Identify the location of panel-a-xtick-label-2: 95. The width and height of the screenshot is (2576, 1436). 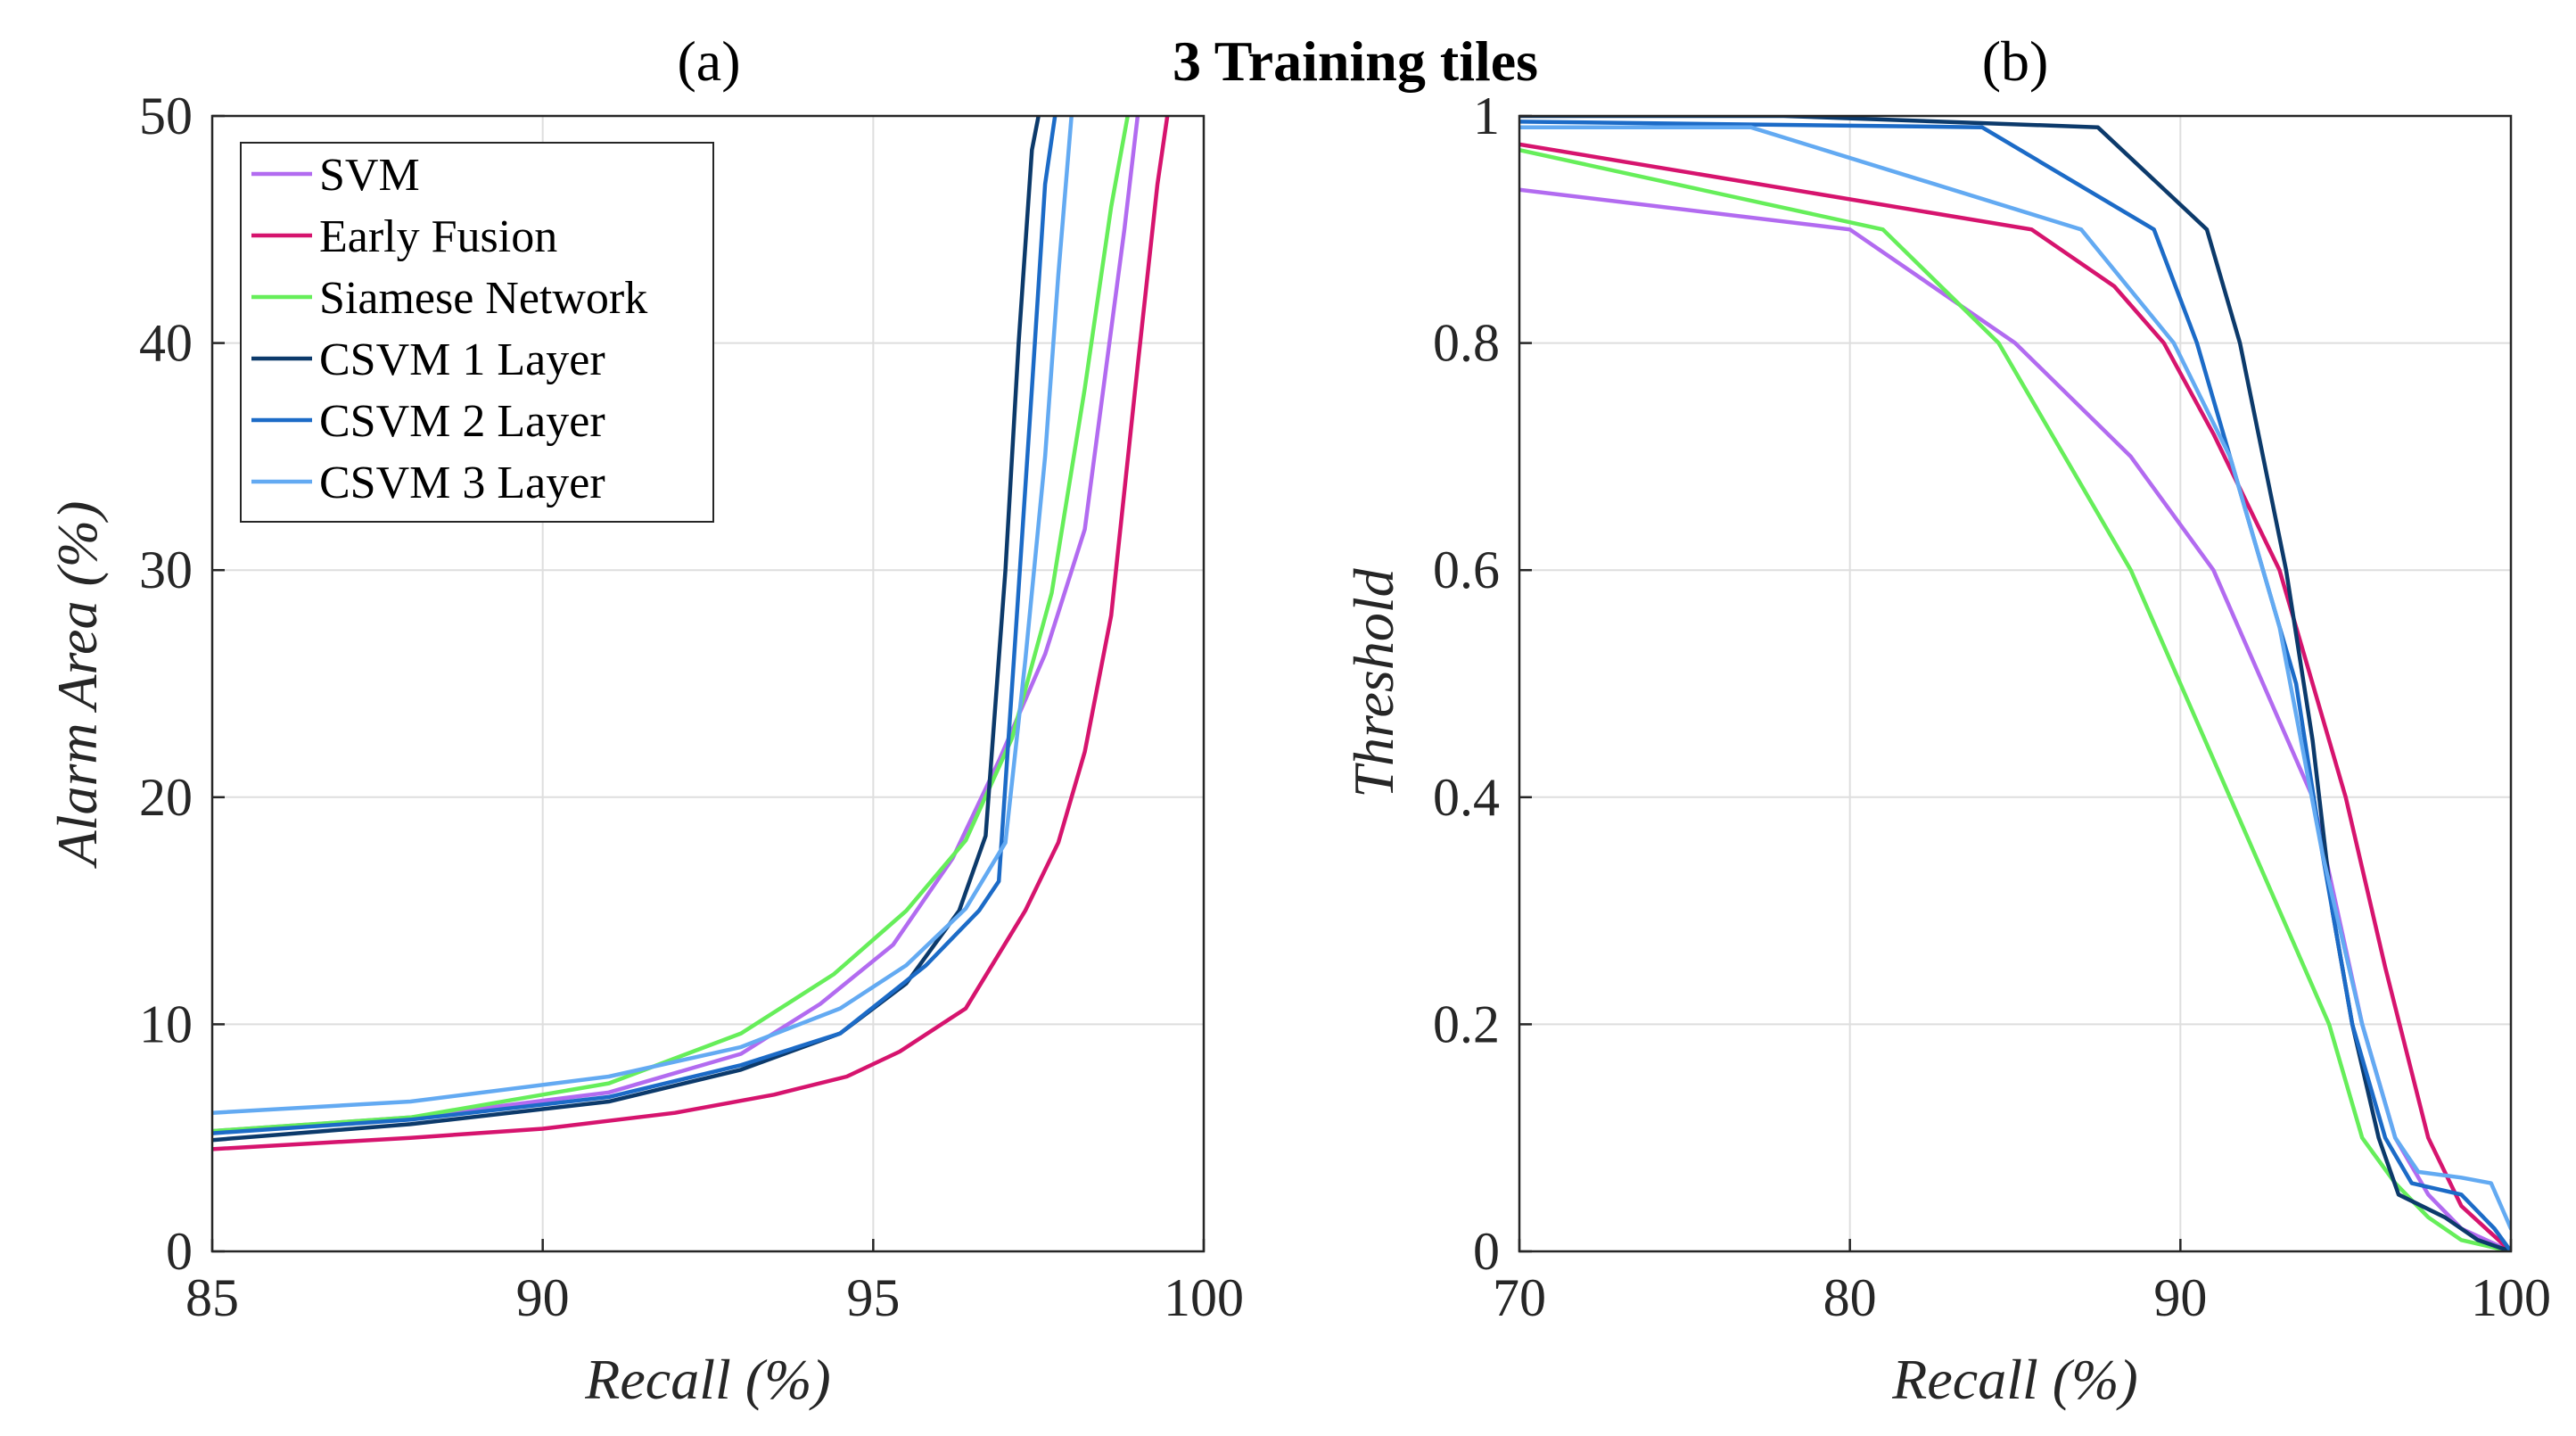
(873, 1297).